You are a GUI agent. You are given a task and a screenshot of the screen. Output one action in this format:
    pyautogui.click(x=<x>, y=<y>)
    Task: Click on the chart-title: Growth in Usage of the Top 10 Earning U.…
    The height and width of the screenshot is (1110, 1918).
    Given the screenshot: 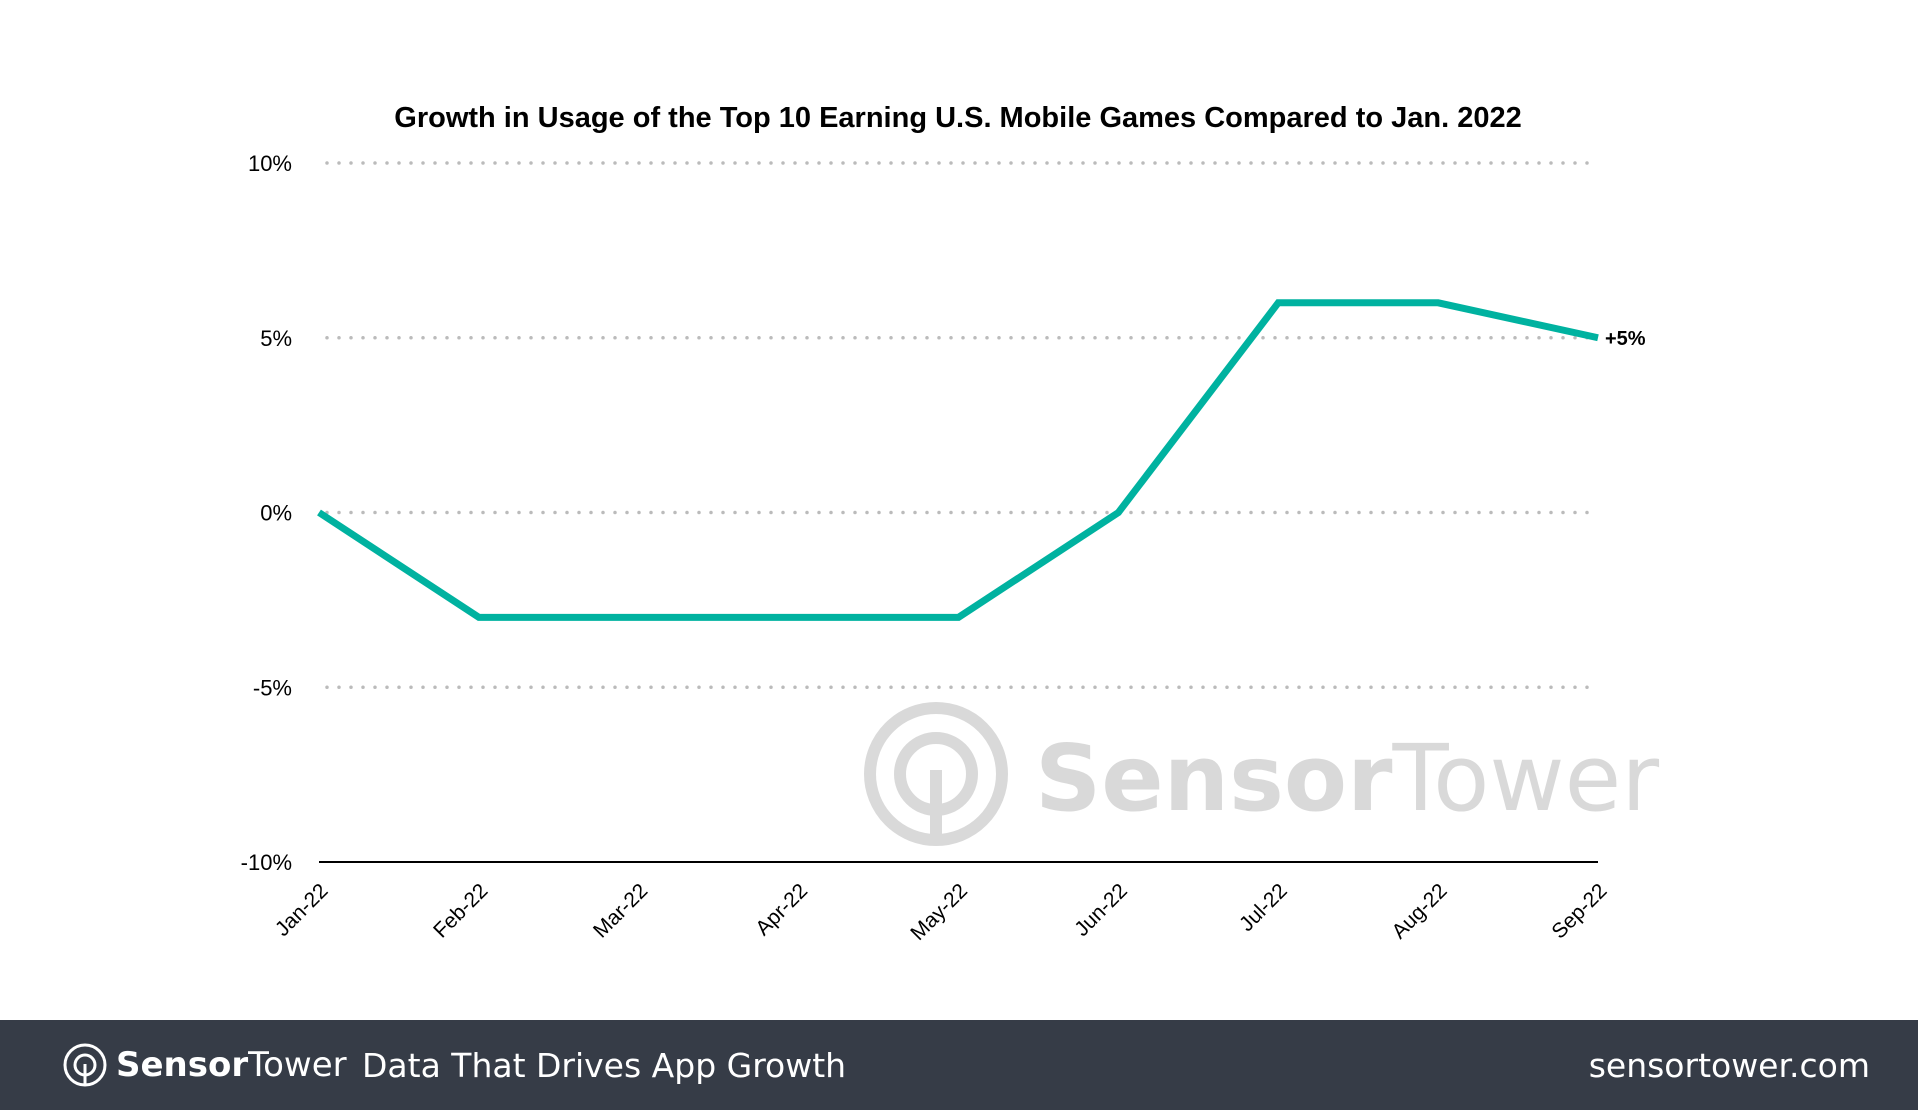 What is the action you would take?
    pyautogui.click(x=957, y=118)
    